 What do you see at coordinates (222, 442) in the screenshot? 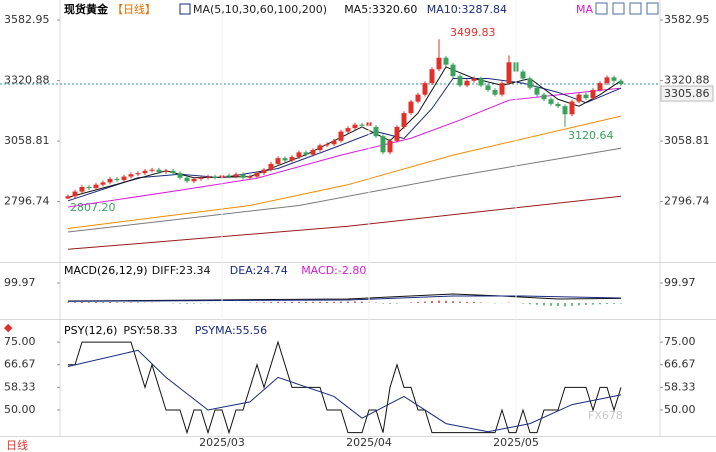
I see `x-tick-label: 2025/03` at bounding box center [222, 442].